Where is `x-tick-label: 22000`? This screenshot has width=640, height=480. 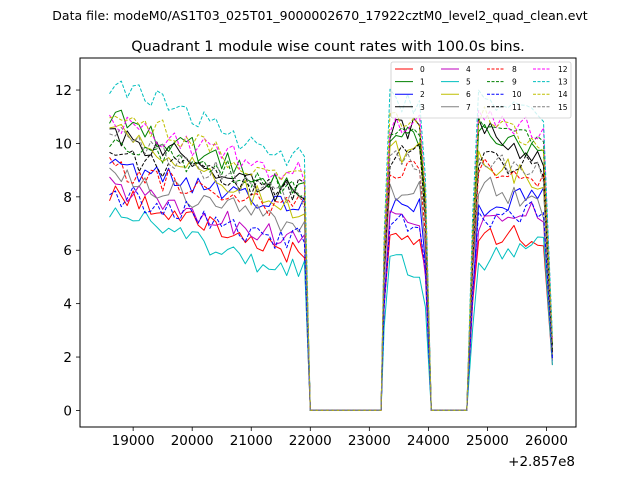
x-tick-label: 22000 is located at coordinates (310, 441).